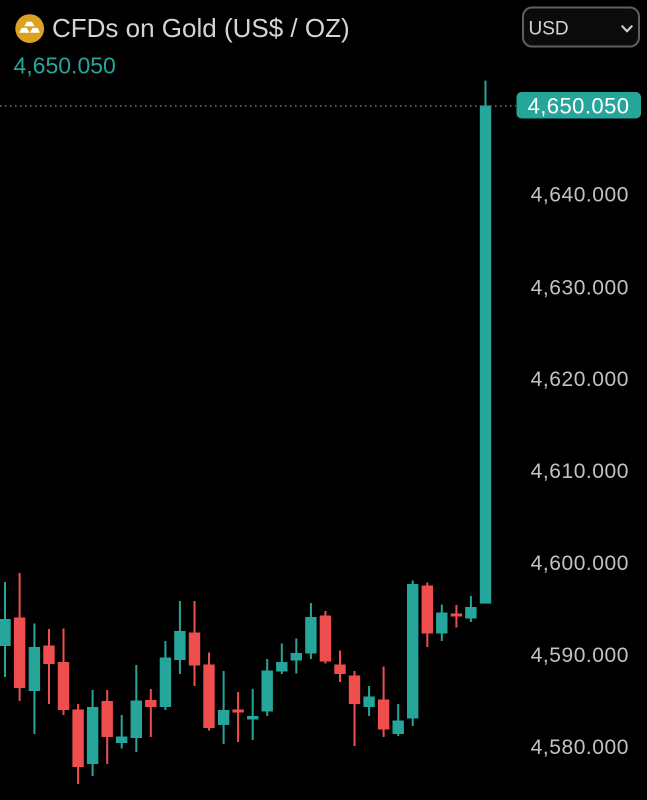  What do you see at coordinates (549, 29) in the screenshot?
I see `svg-text: USD` at bounding box center [549, 29].